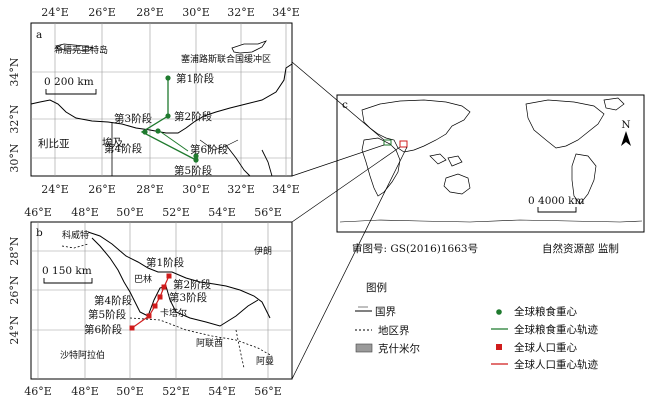 Image resolution: width=650 pixels, height=405 pixels. I want to click on place-saudi: 沙特阿拉伯, so click(82, 355).